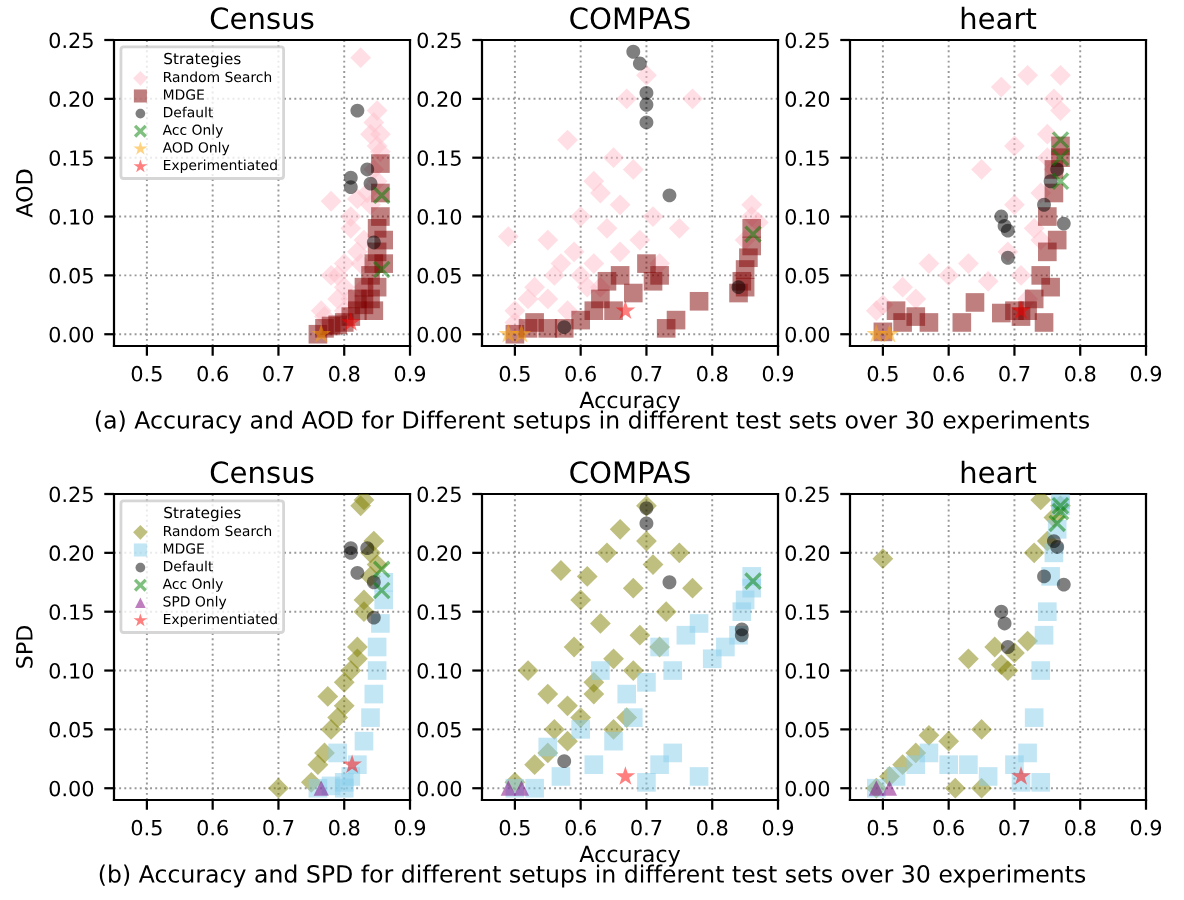 Image resolution: width=1184 pixels, height=900 pixels. I want to click on chart-title: Census, so click(262, 18).